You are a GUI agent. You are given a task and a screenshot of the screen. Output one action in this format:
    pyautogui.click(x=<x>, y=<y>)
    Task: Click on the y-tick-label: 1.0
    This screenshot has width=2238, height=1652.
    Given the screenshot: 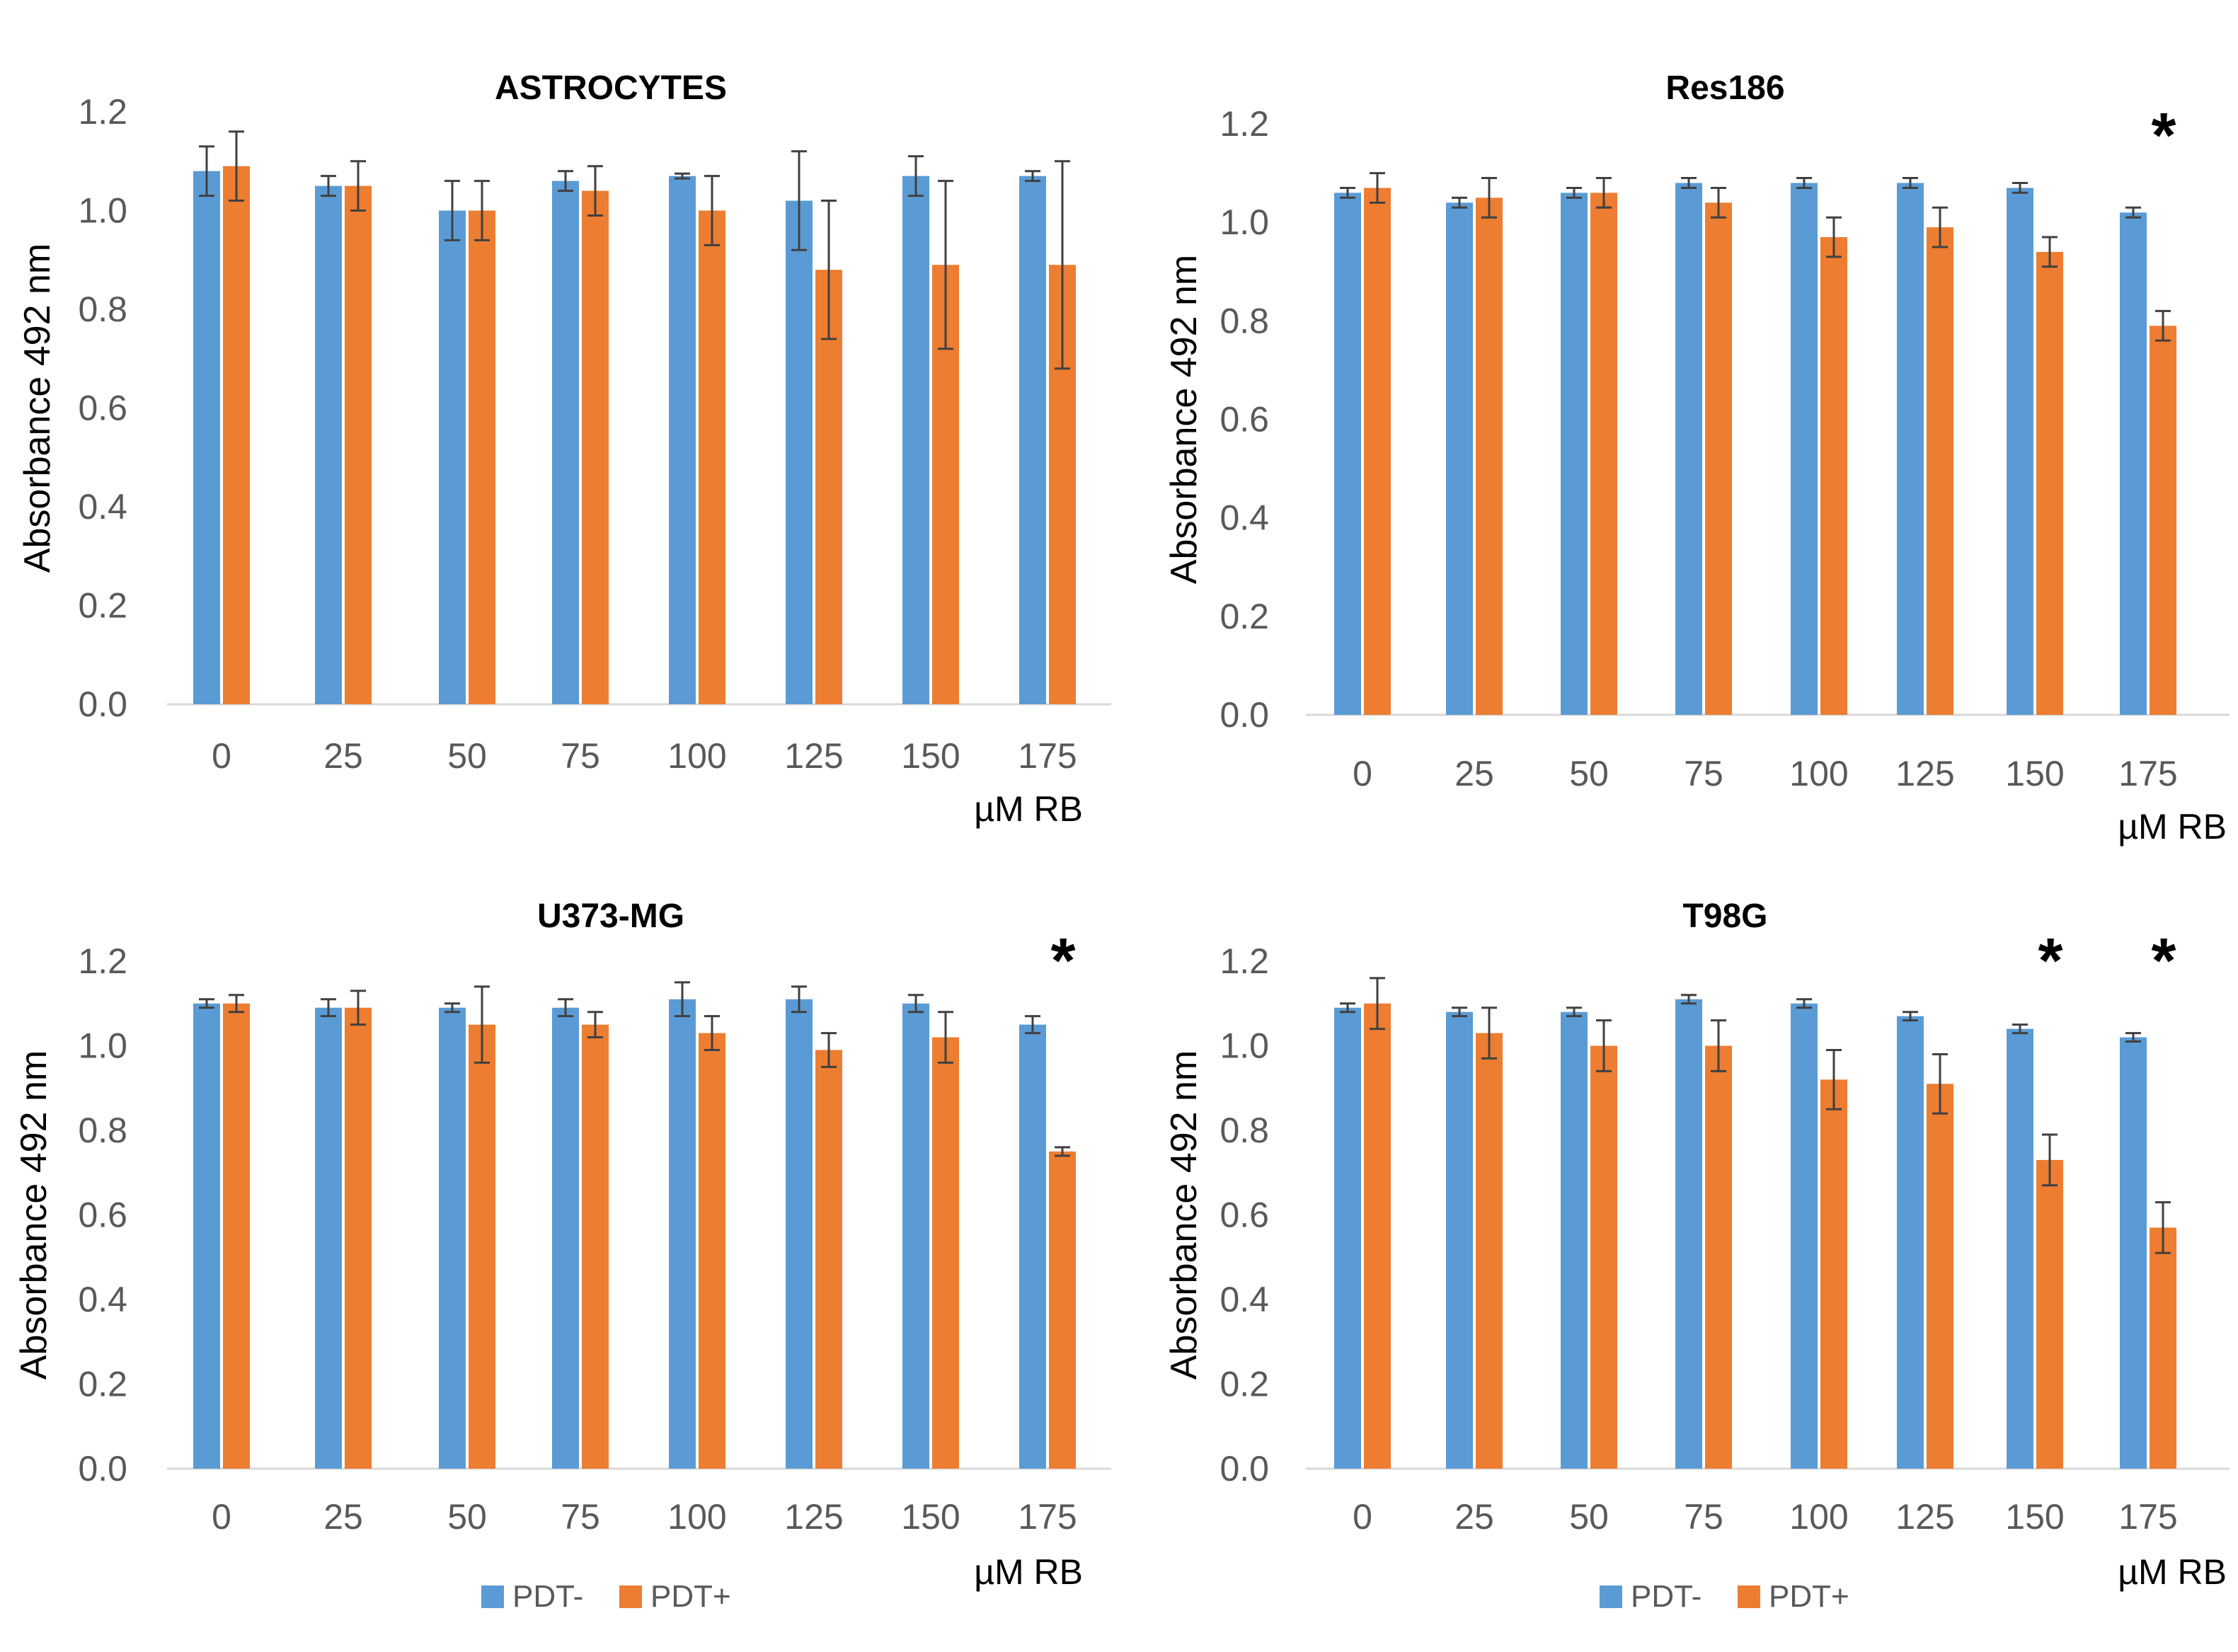 What is the action you would take?
    pyautogui.click(x=1244, y=222)
    